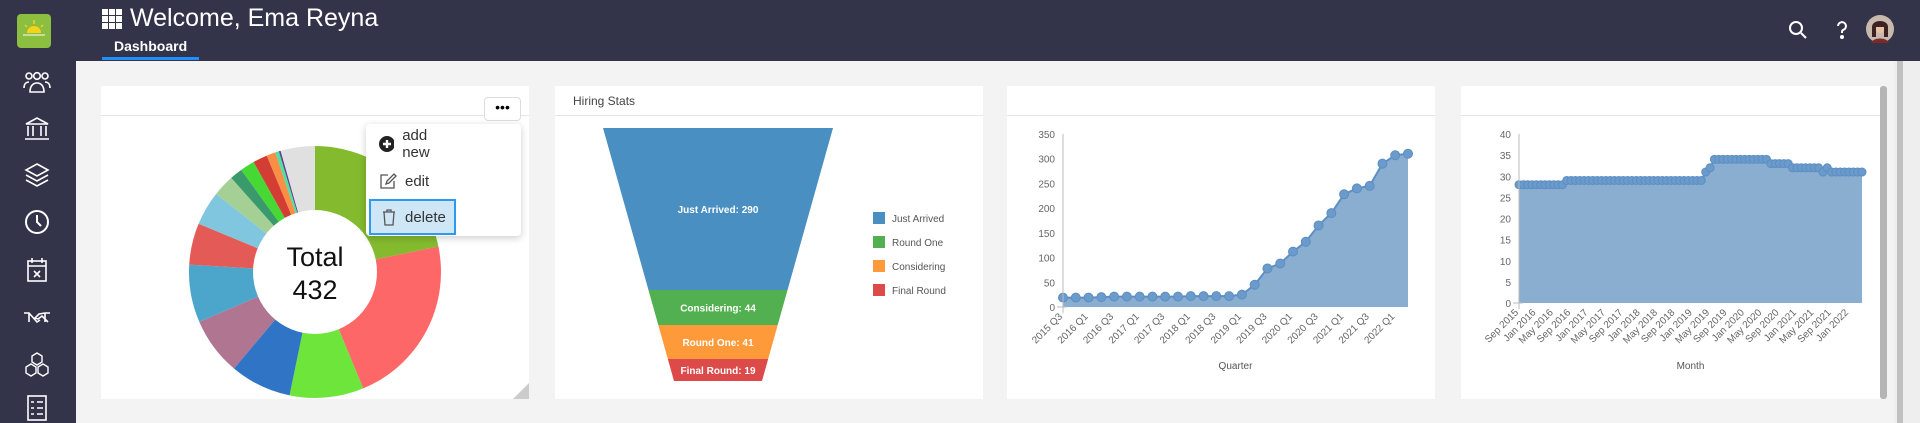 The width and height of the screenshot is (1920, 423). Describe the element at coordinates (37, 129) in the screenshot. I see `bank-icon` at that location.